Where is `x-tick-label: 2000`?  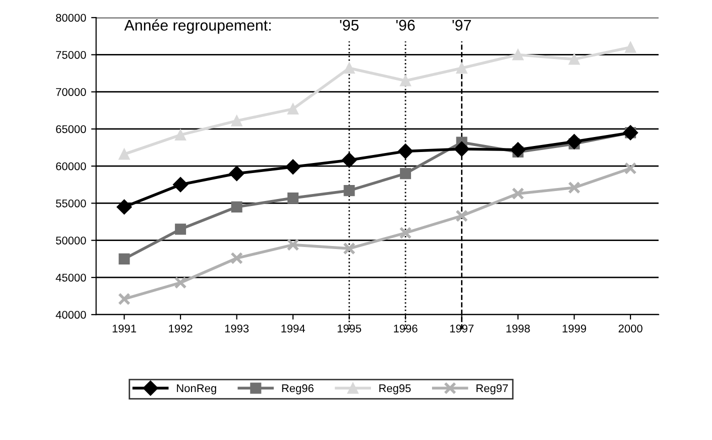
x-tick-label: 2000 is located at coordinates (630, 328).